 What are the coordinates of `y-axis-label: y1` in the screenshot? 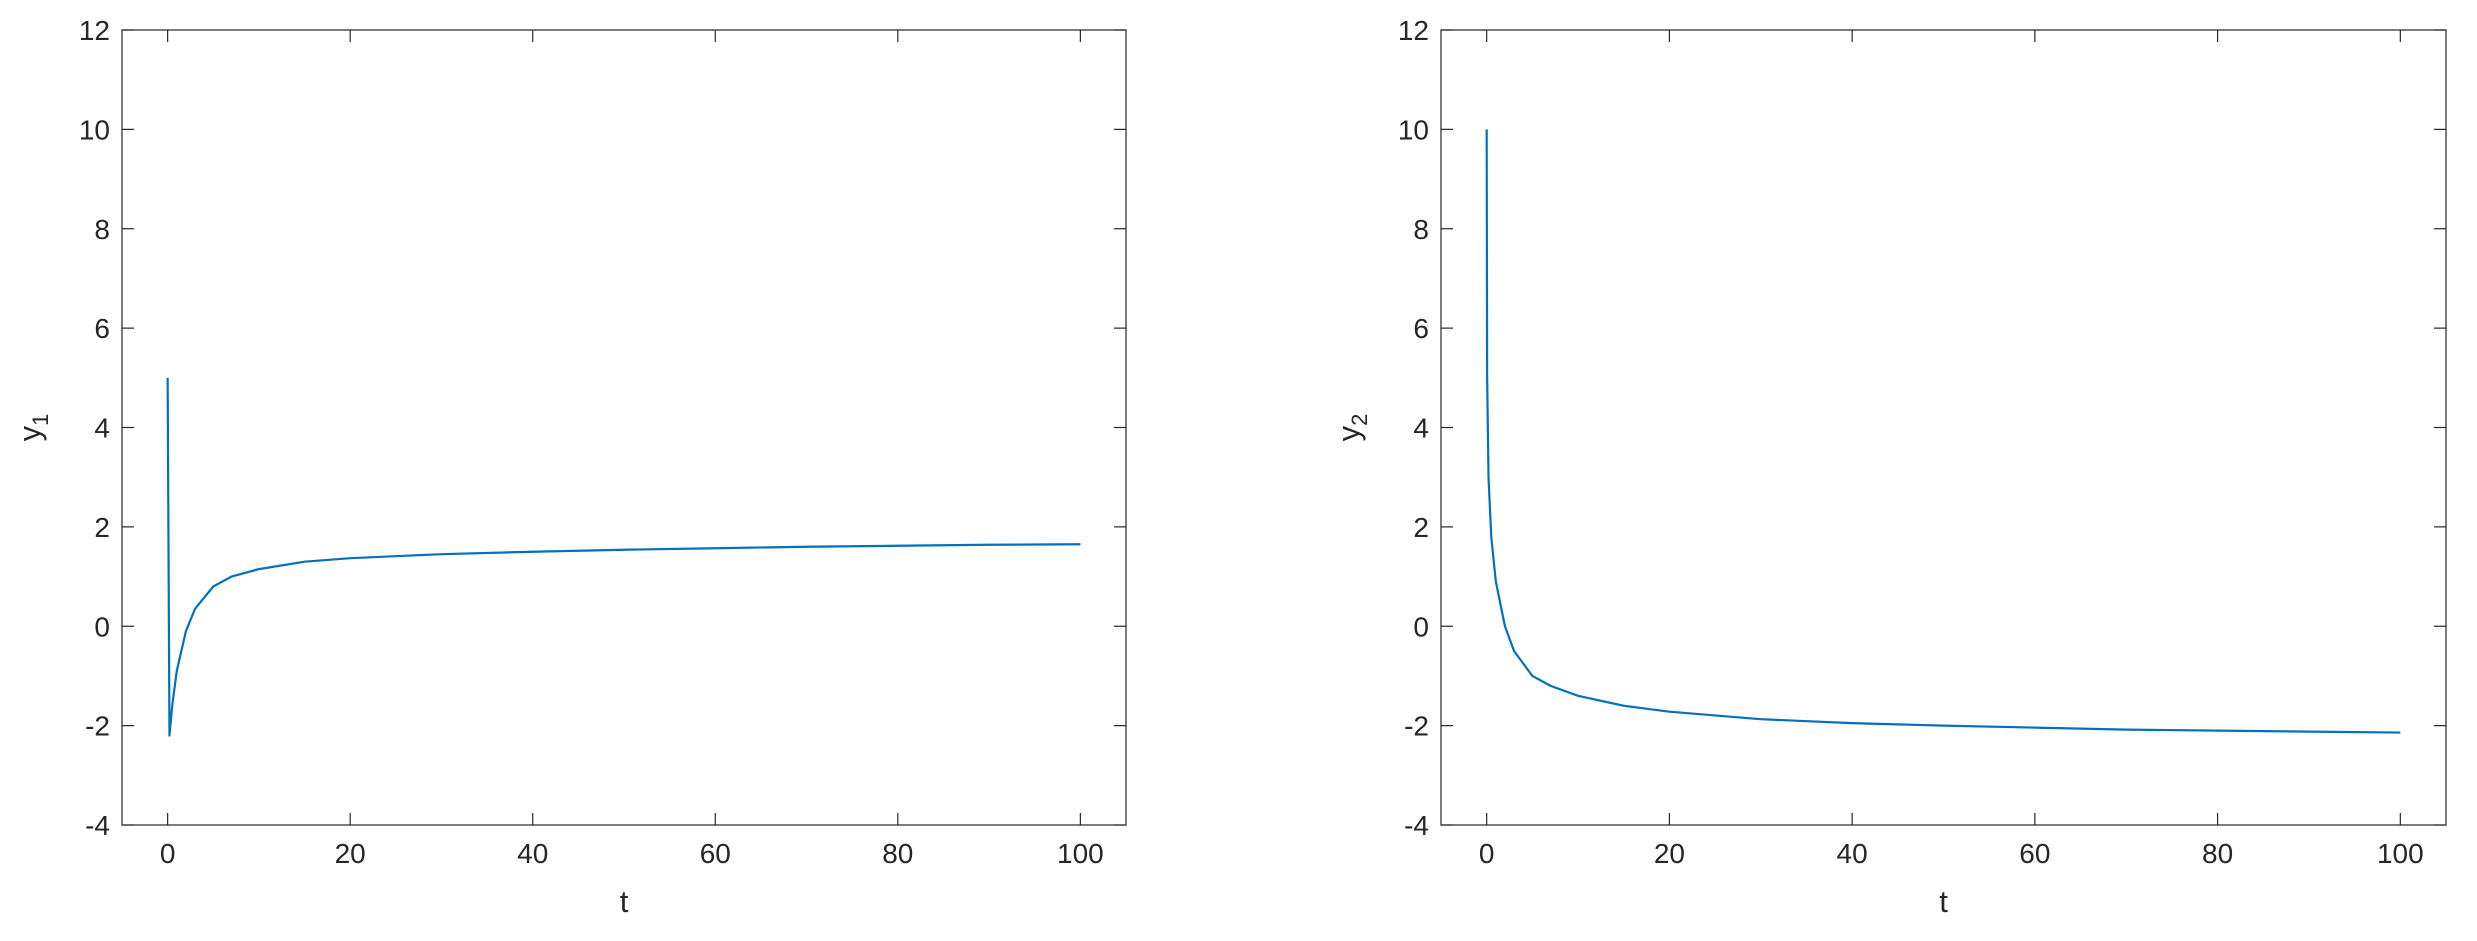 It's located at (32, 428).